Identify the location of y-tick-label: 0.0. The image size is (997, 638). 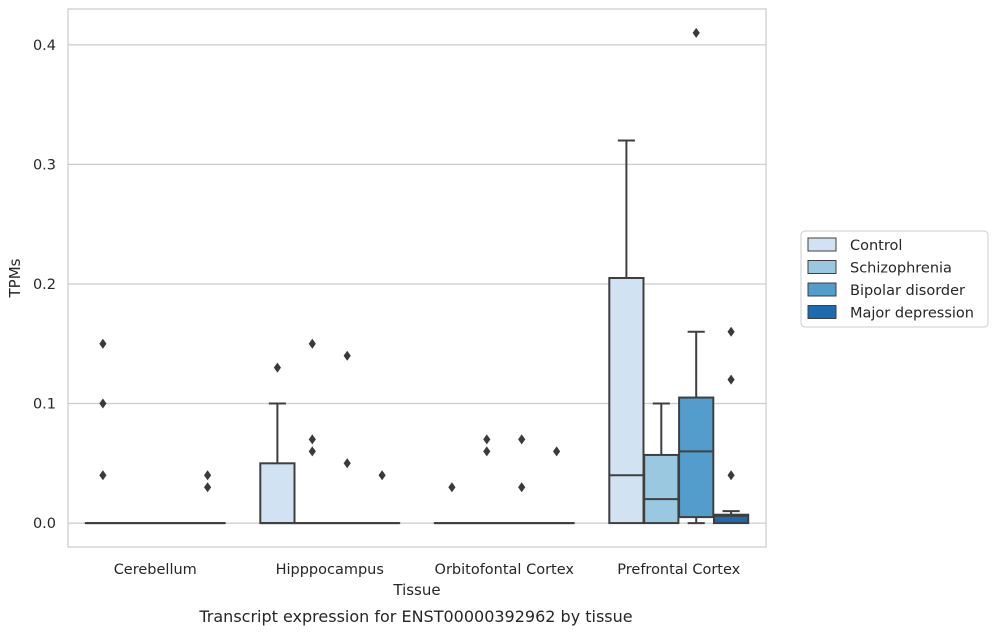
(44, 524).